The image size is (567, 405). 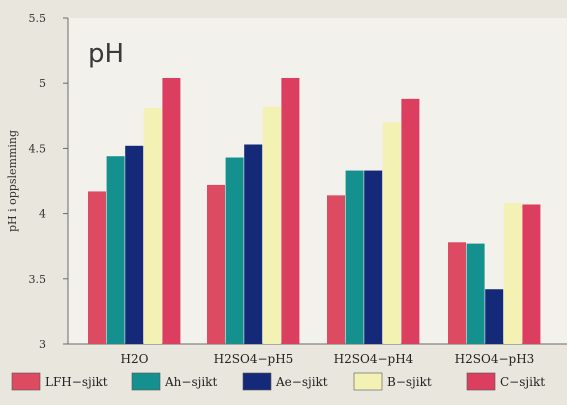 I want to click on legend-label: Ae−sjikt, so click(x=301, y=382).